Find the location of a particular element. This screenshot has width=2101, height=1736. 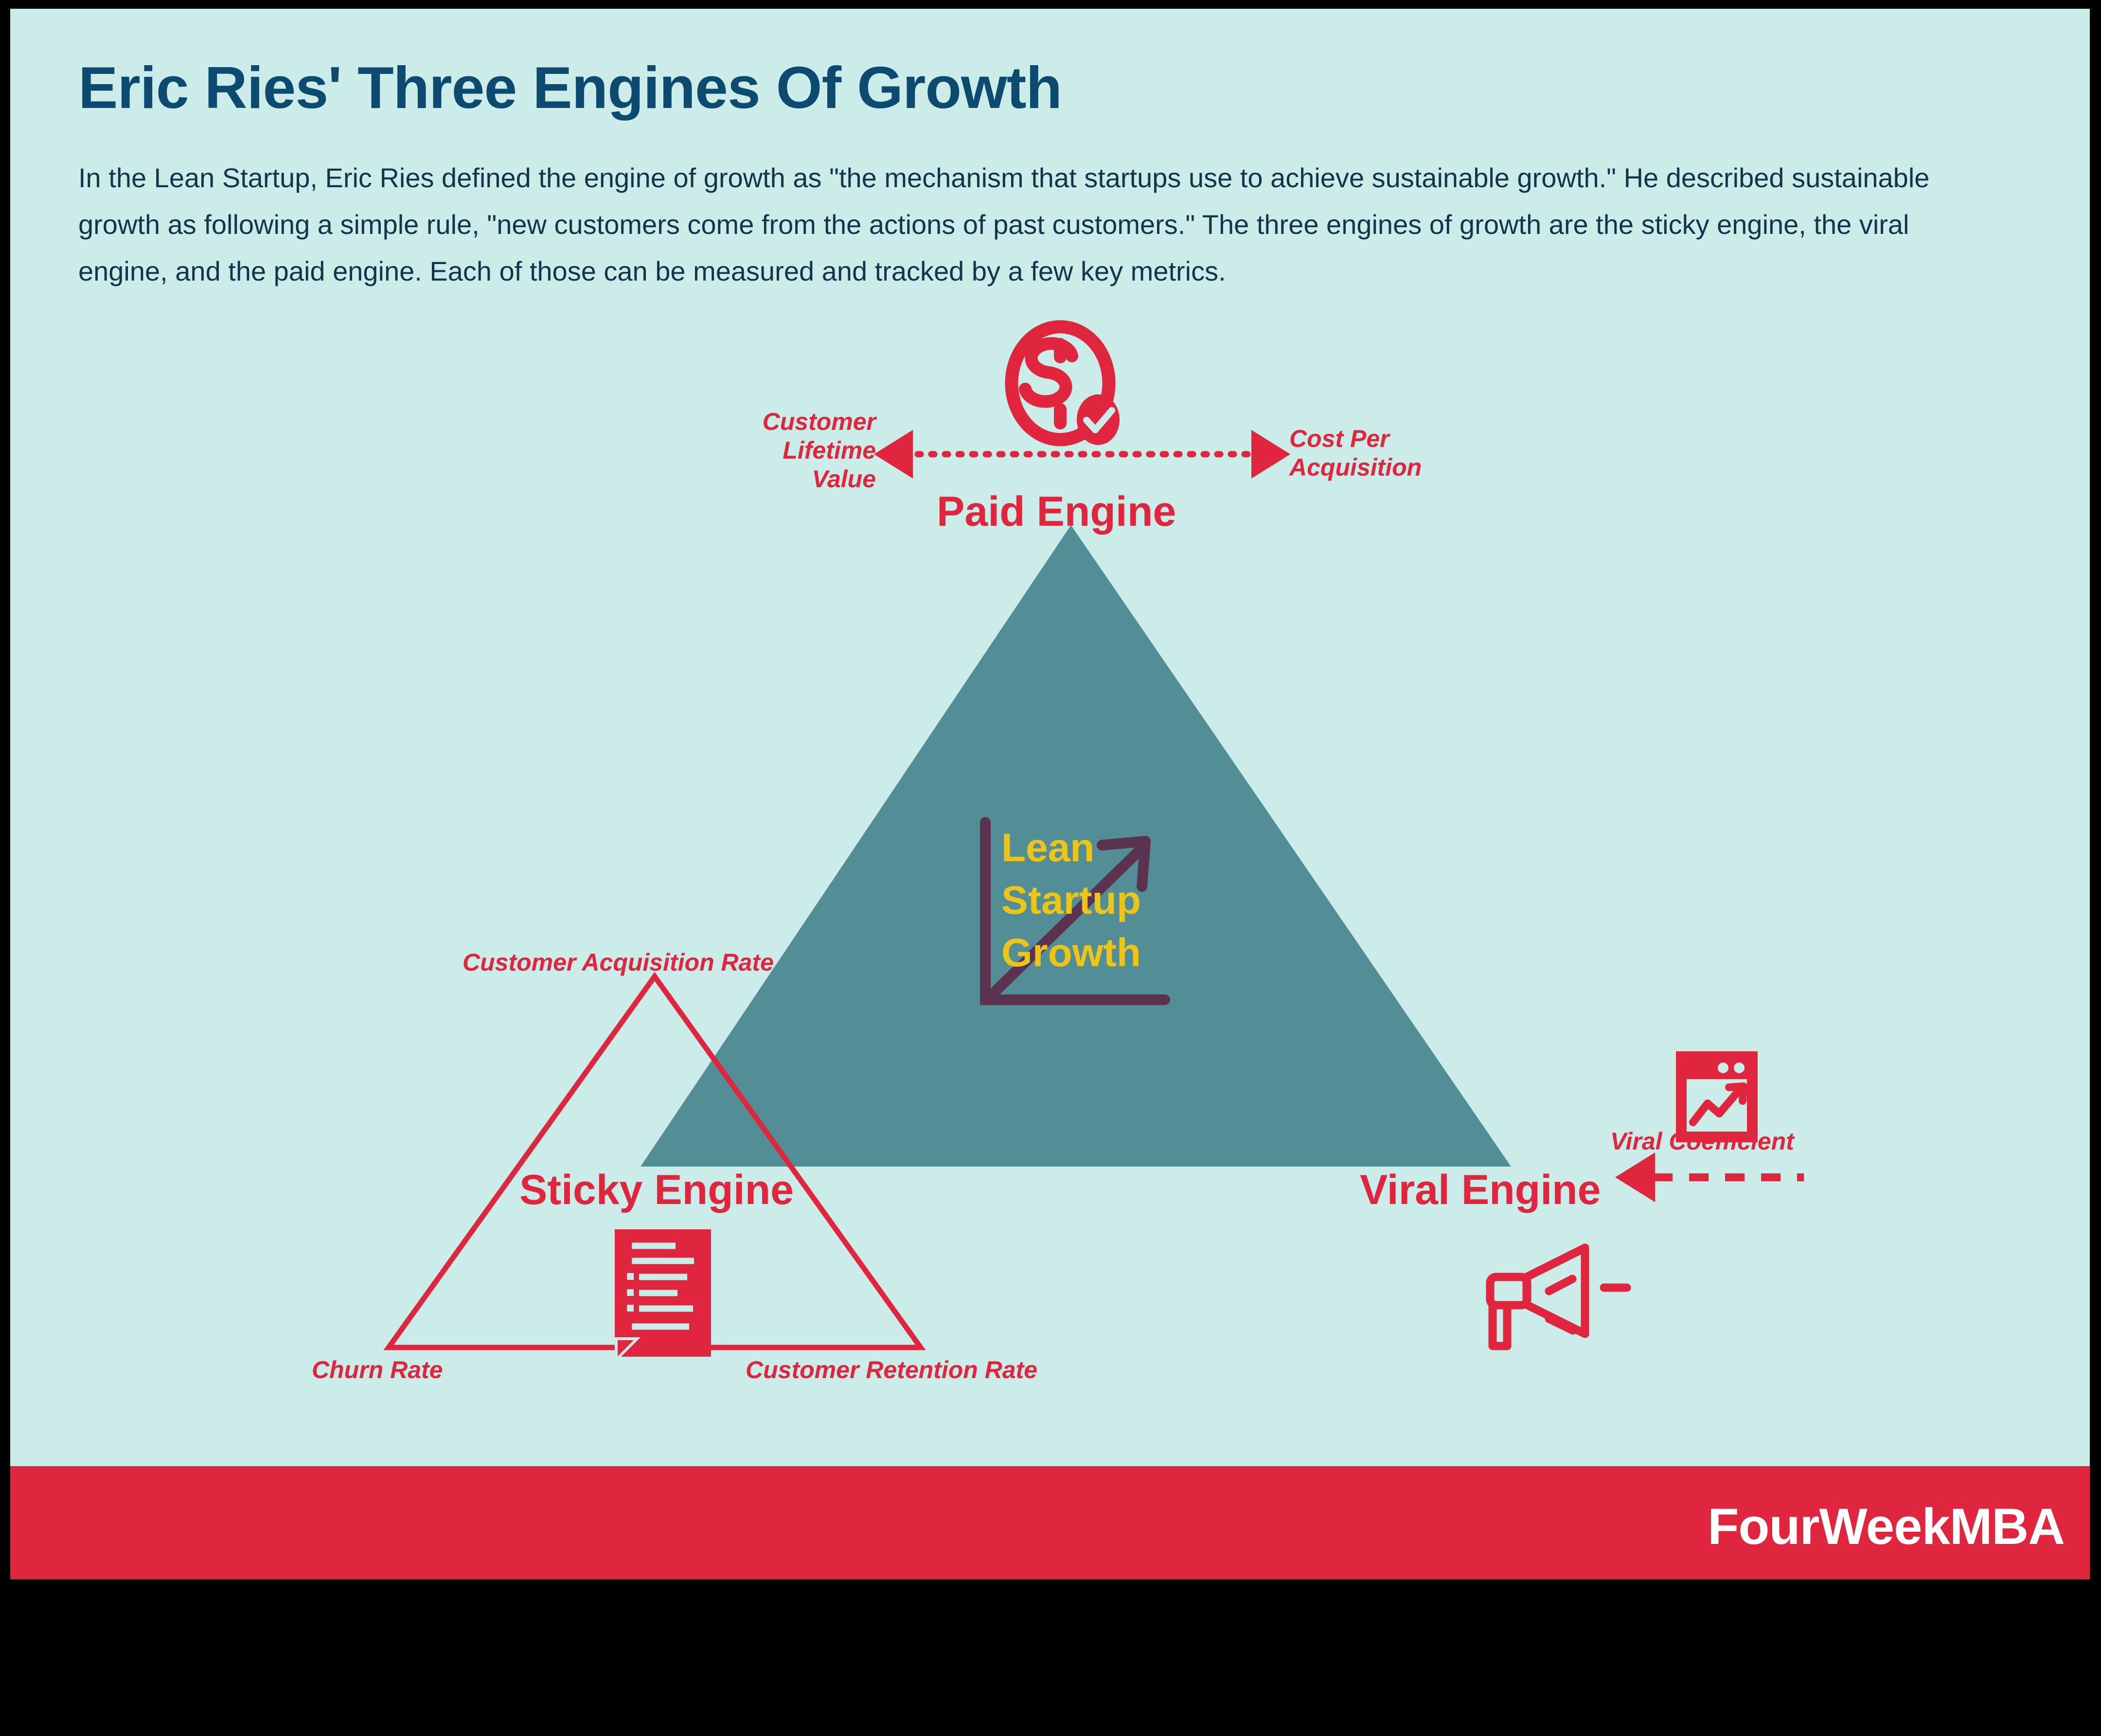

paid-arrow-head-right is located at coordinates (1271, 454).